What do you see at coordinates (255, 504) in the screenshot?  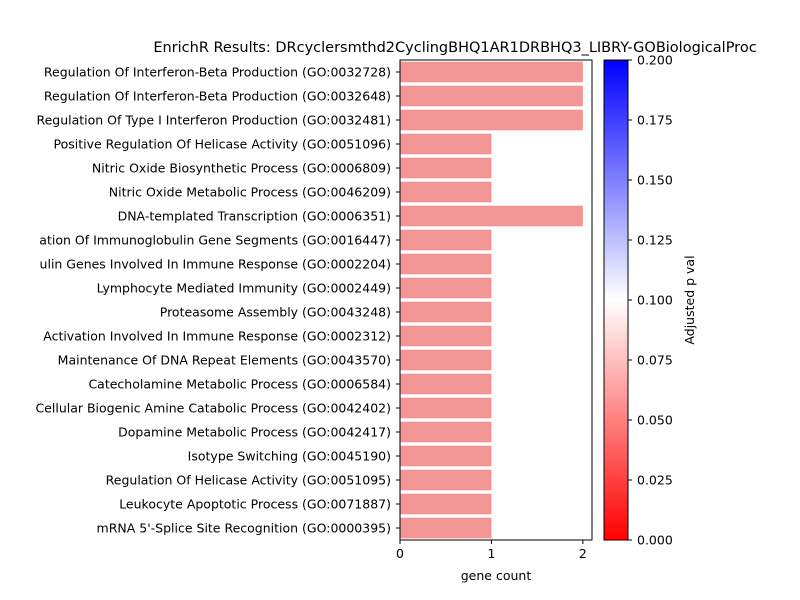 I see `y-tick-label-18: Leukocyte Apoptotic Process (GO:0071887)` at bounding box center [255, 504].